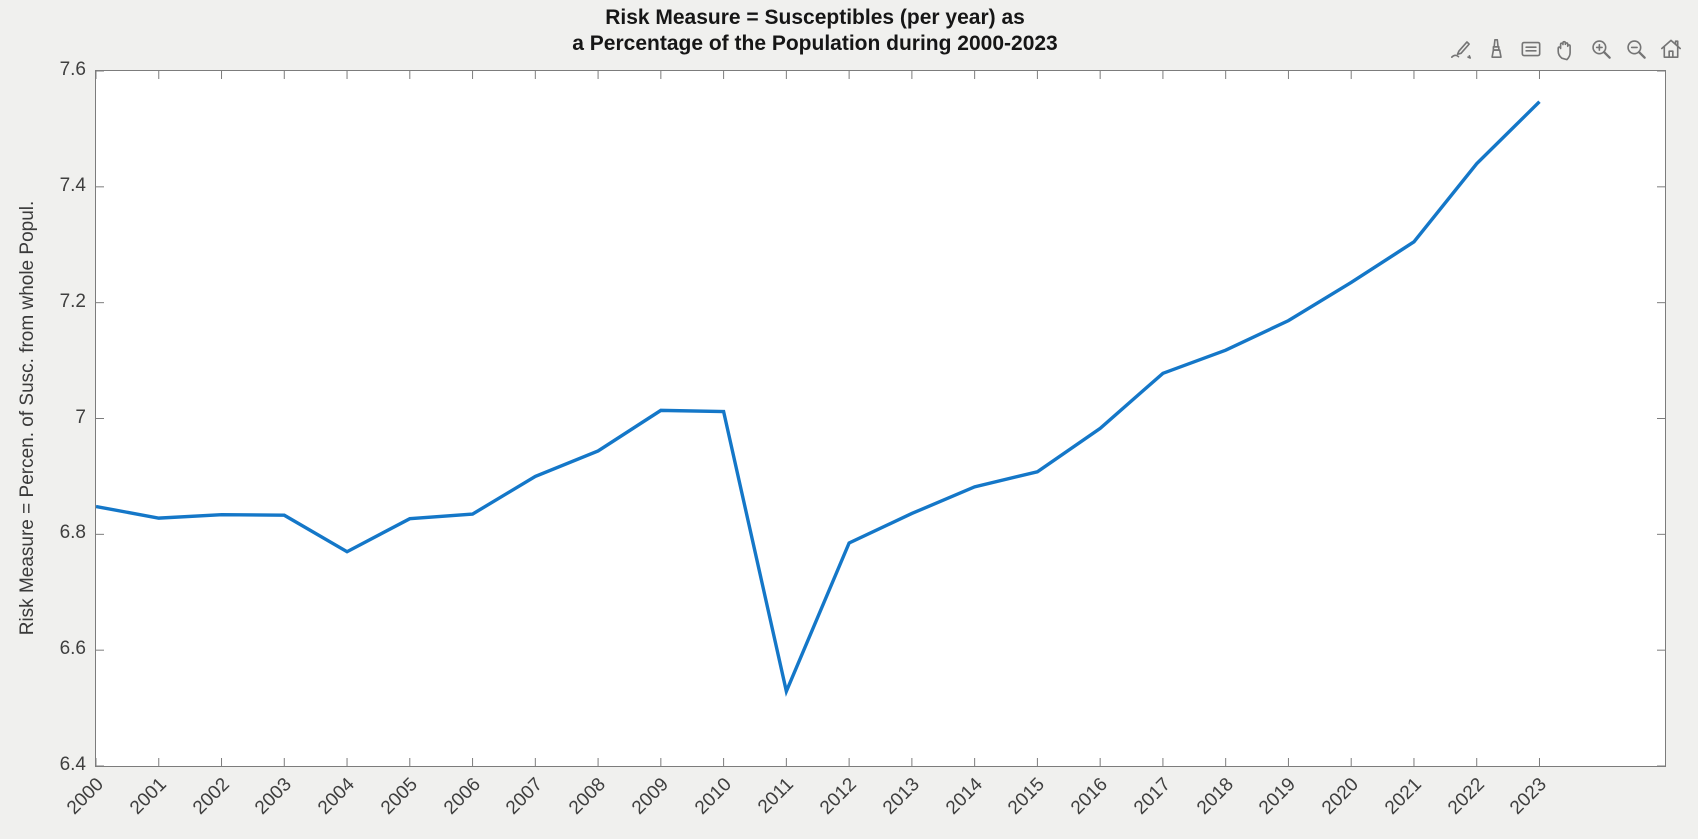 The image size is (1698, 839). I want to click on zoom-out-icon, so click(1636, 50).